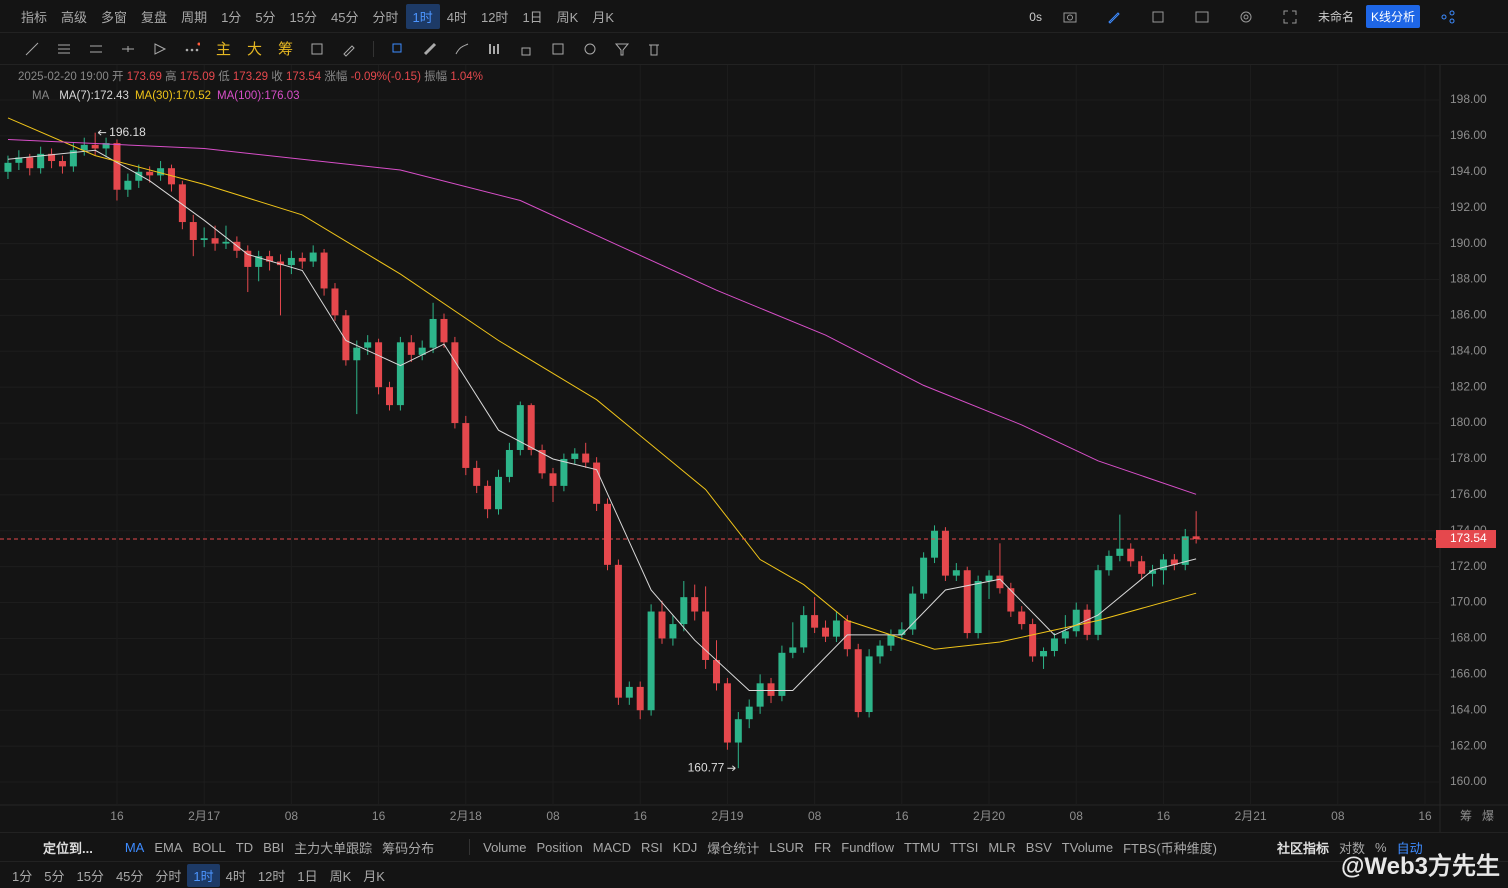 Image resolution: width=1508 pixels, height=888 pixels. Describe the element at coordinates (652, 847) in the screenshot. I see `sub-indicator: RSI` at that location.